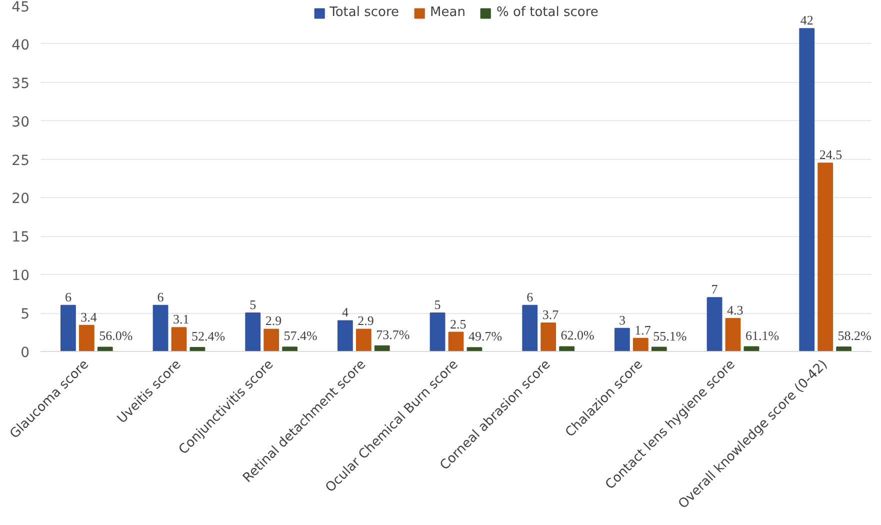 The width and height of the screenshot is (881, 525). Describe the element at coordinates (448, 12) in the screenshot. I see `legend-label: Mean` at that location.